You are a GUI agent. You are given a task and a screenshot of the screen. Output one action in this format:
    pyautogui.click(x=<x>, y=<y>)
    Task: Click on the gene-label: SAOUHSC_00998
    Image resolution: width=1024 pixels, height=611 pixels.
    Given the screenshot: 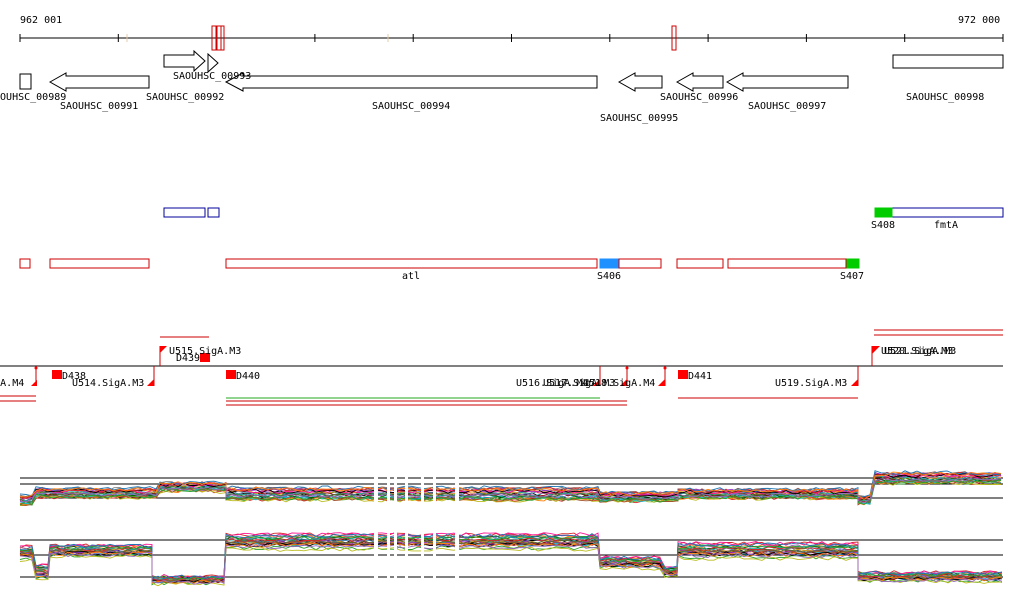 What is the action you would take?
    pyautogui.click(x=945, y=97)
    